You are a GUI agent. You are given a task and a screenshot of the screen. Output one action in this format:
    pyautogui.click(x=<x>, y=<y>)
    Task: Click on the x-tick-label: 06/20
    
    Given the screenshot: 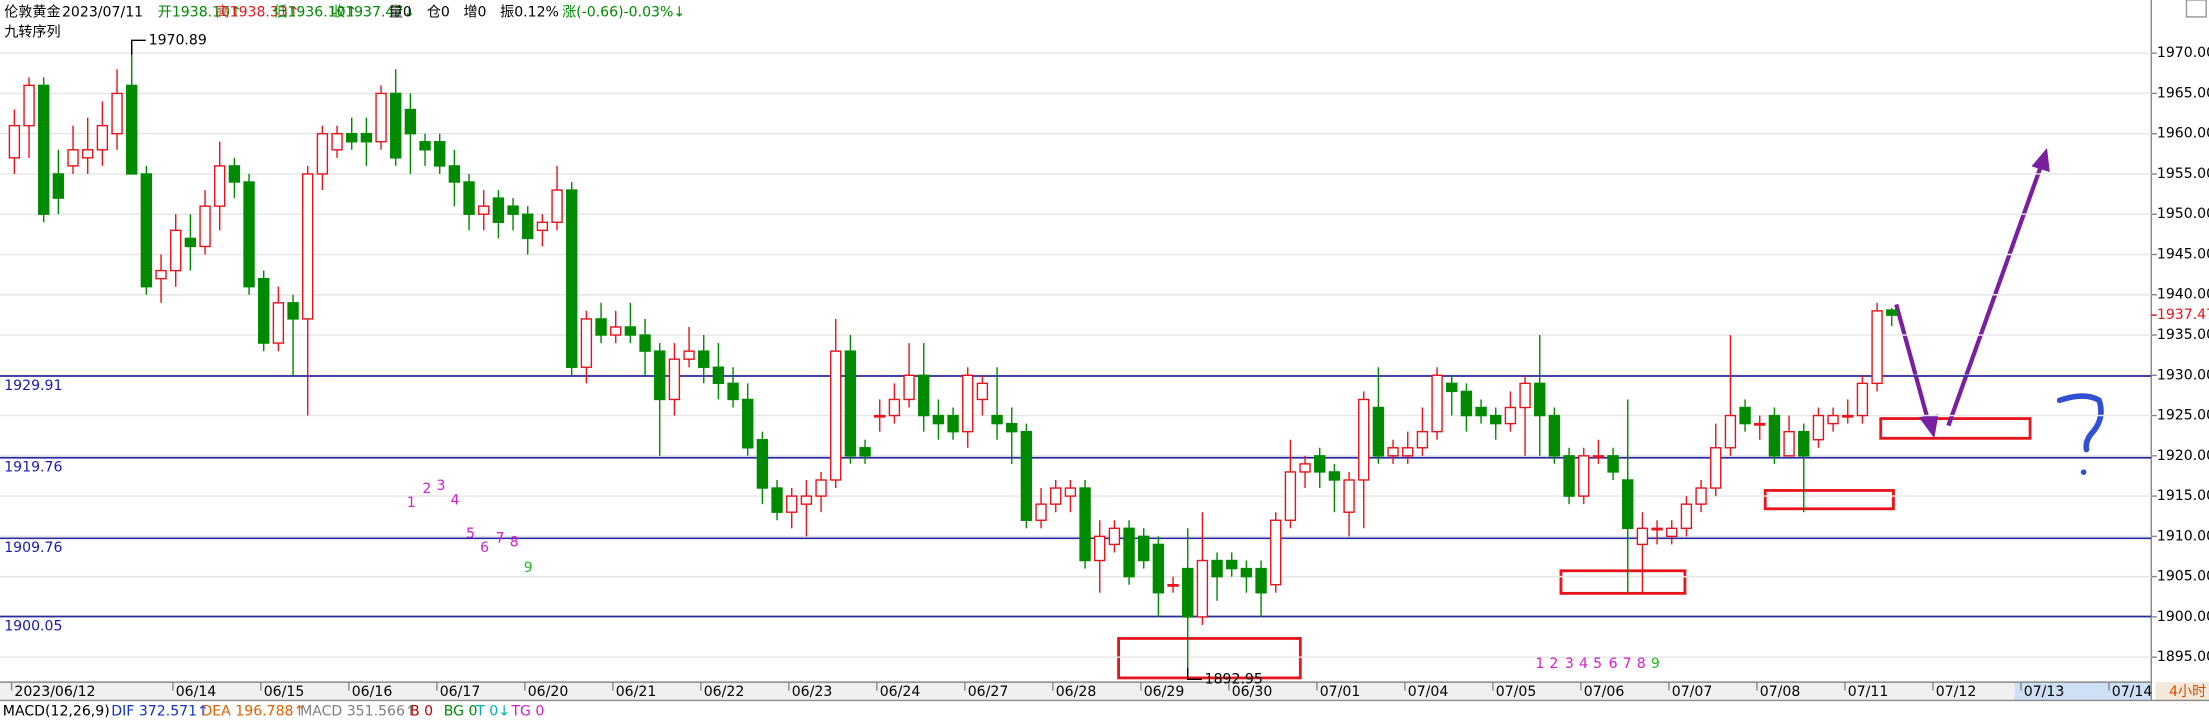 What is the action you would take?
    pyautogui.click(x=548, y=692)
    